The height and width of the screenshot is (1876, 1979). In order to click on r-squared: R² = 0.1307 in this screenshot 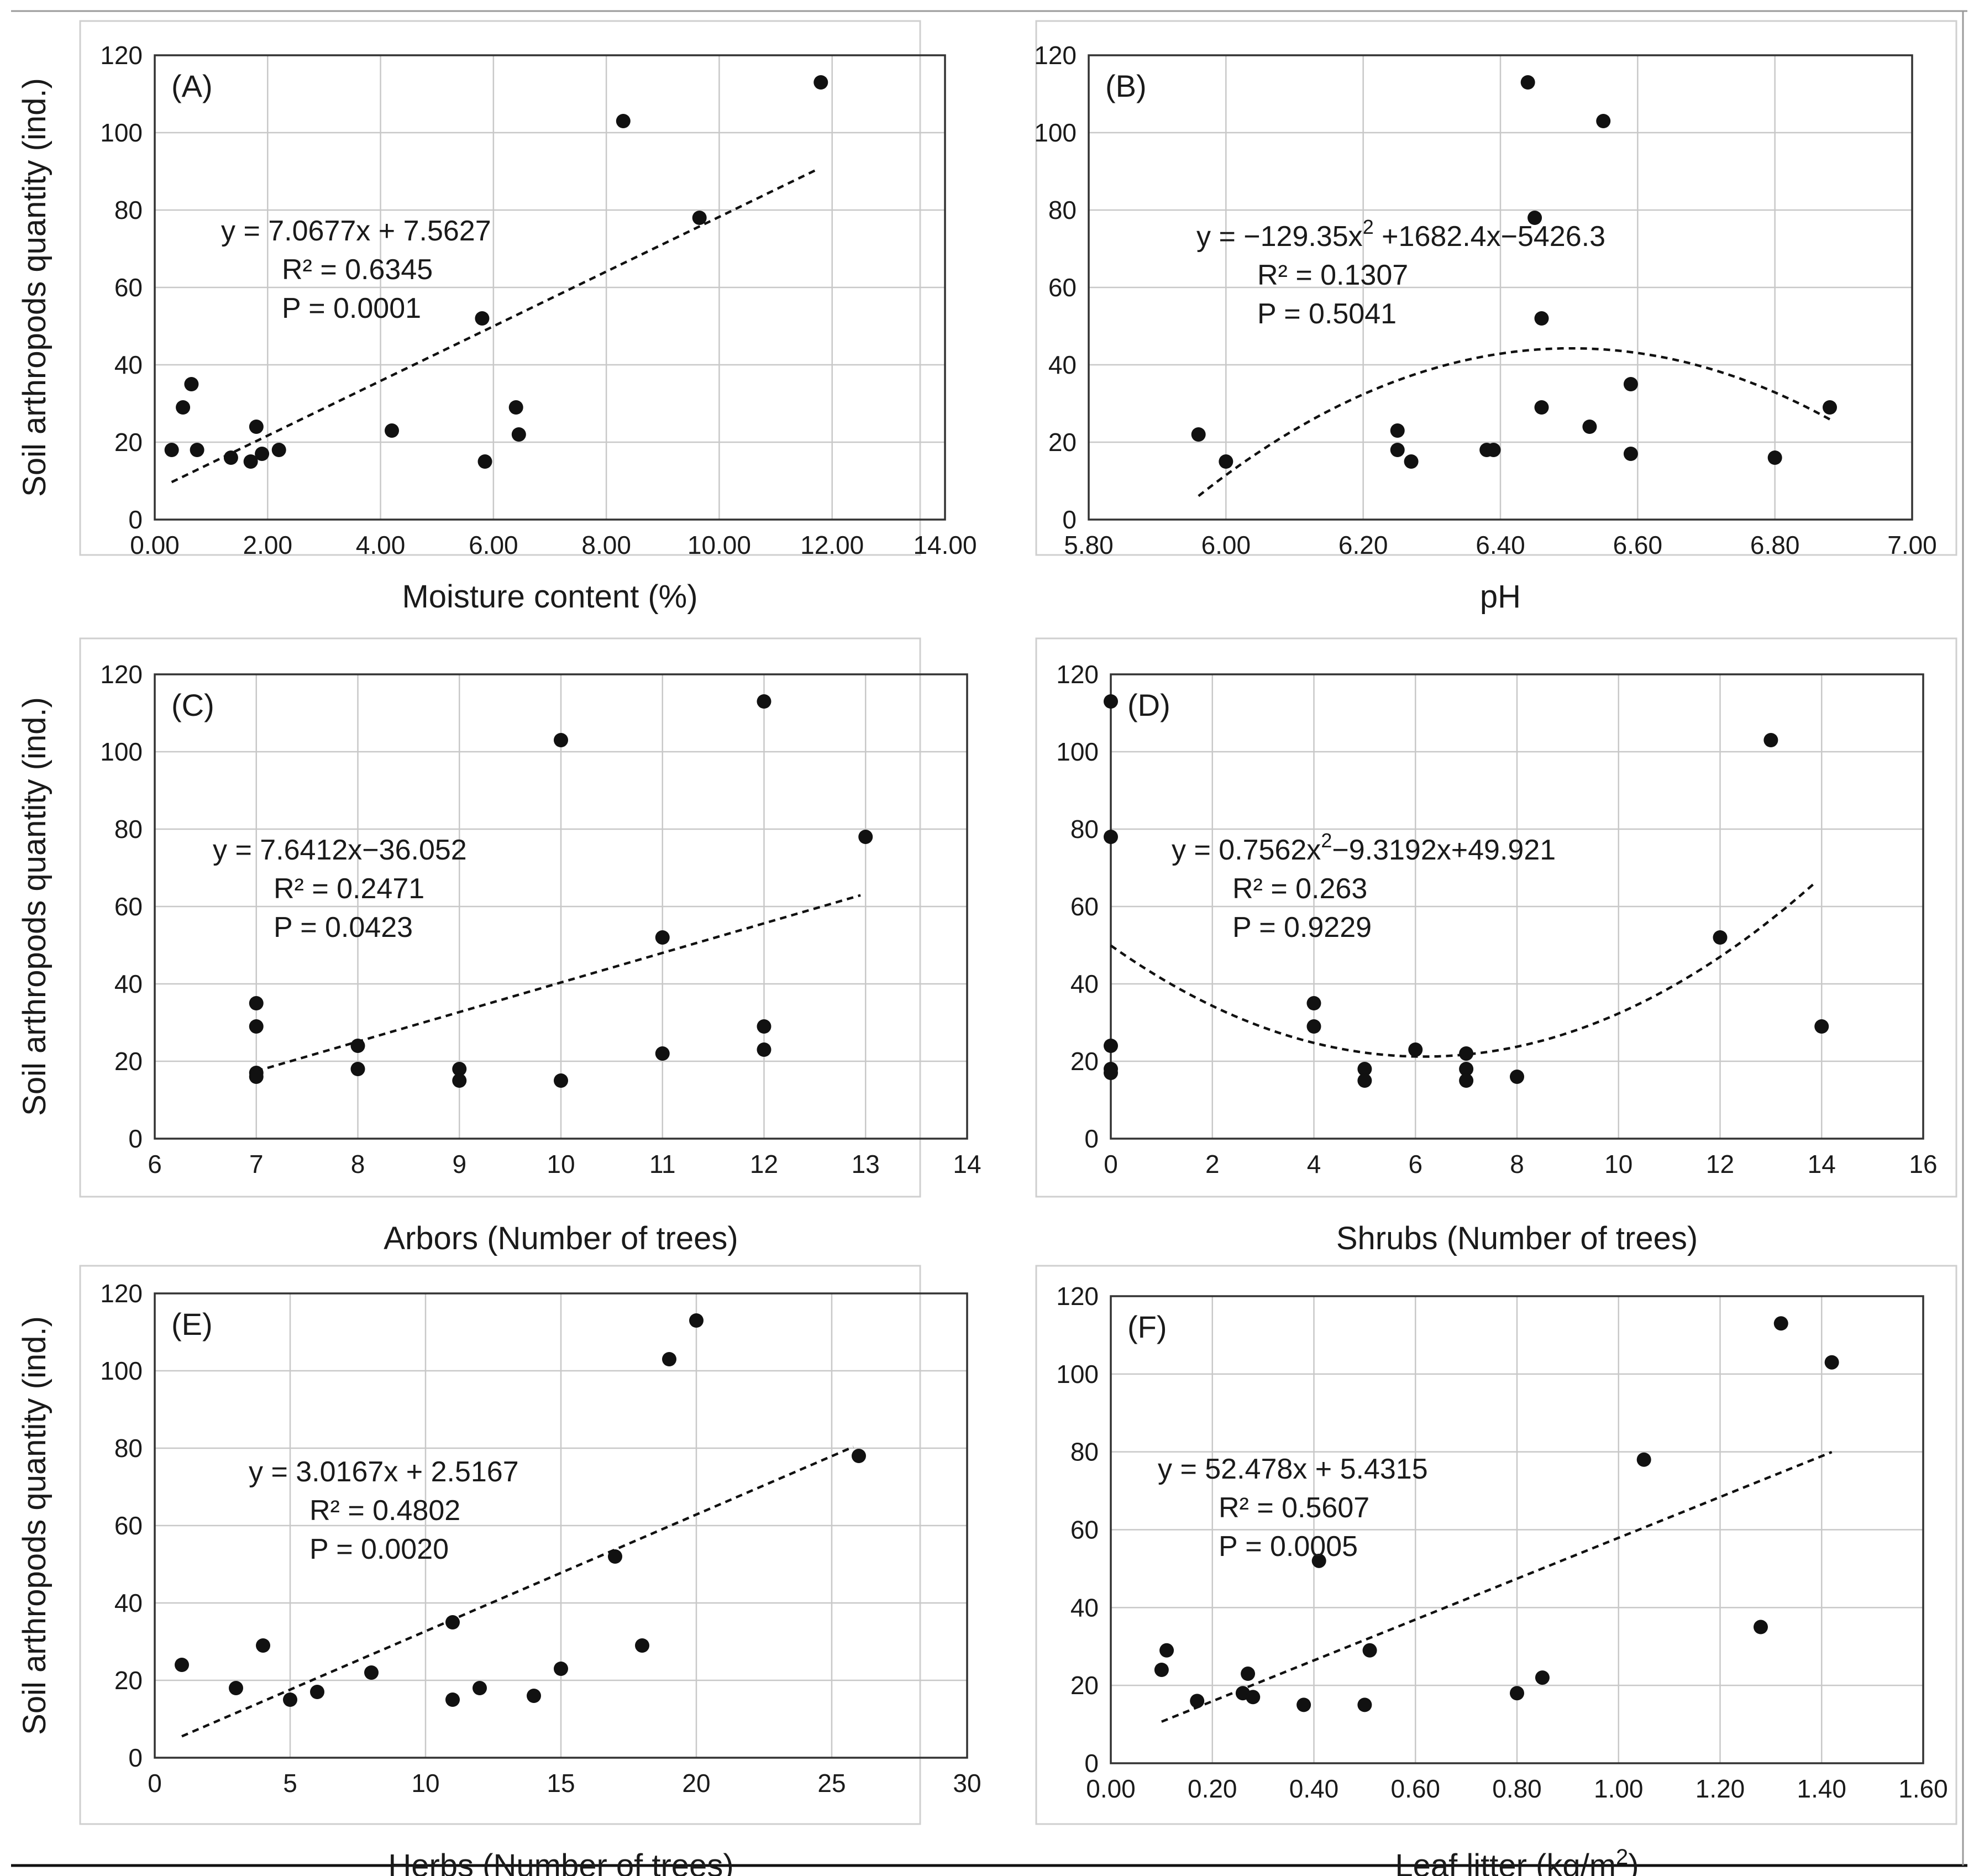, I will do `click(1332, 275)`.